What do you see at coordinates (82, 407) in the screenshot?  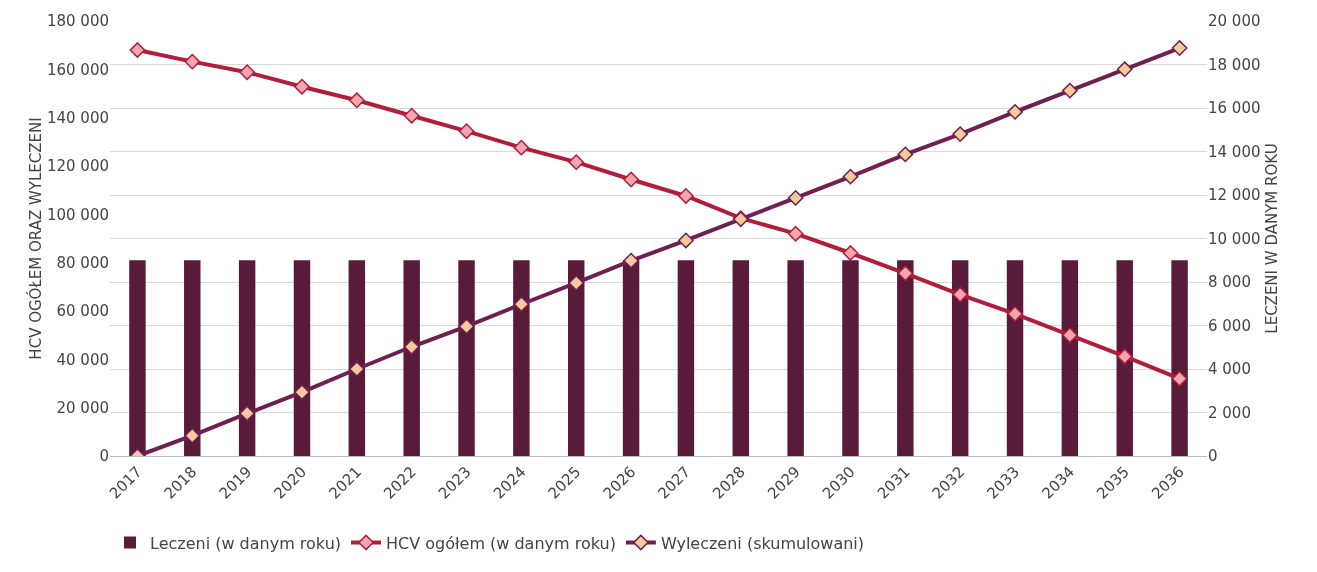 I see `y-tick-label: 20 000` at bounding box center [82, 407].